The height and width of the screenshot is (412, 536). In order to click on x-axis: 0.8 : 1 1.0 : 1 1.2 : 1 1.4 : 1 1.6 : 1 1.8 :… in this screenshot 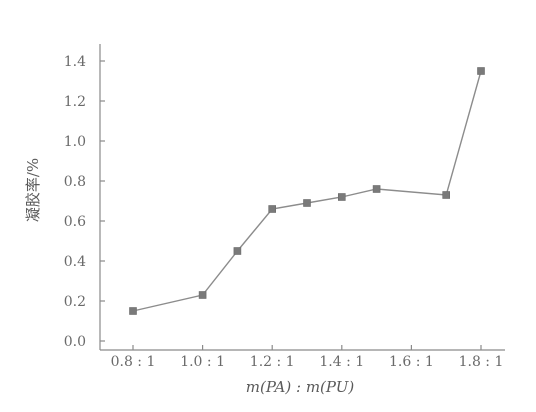, I will do `click(302, 357)`.